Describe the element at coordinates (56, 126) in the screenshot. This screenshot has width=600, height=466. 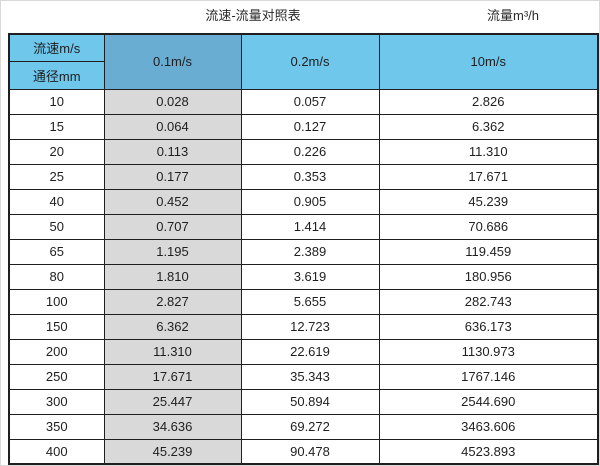
I see `row-label-dn: 15` at that location.